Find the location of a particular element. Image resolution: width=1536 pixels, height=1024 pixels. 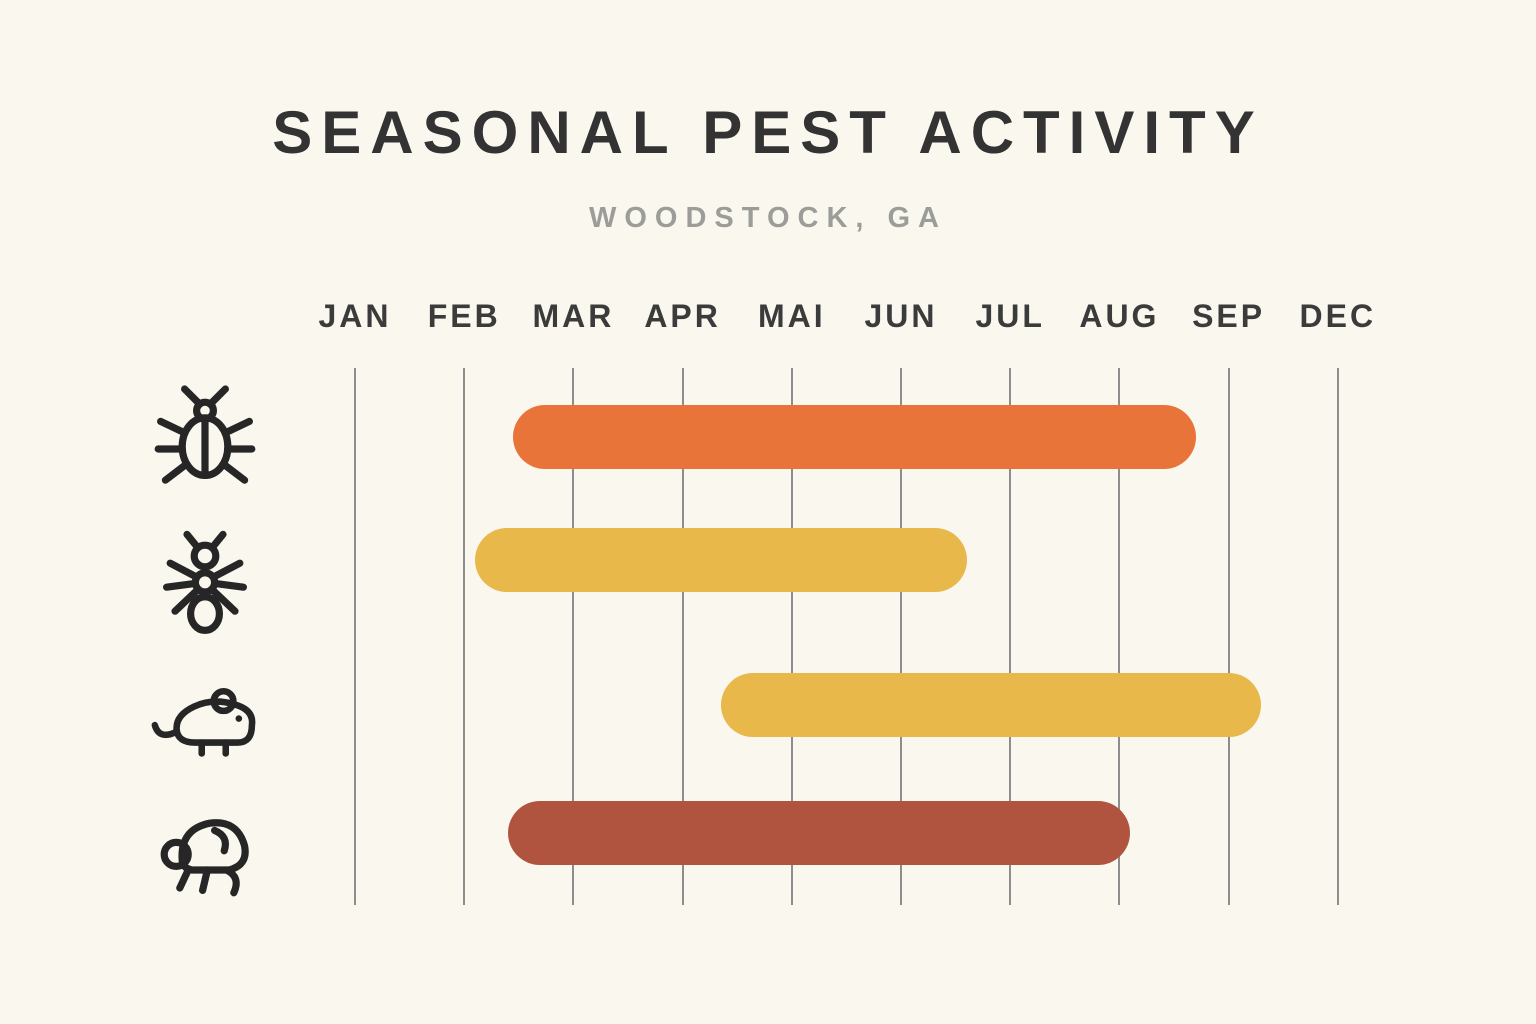

ant-activity-bar is located at coordinates (721, 560).